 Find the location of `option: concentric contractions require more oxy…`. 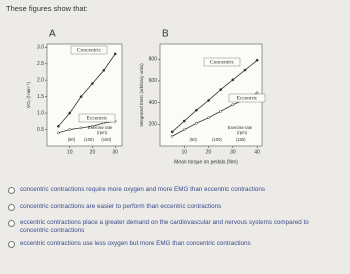

option: concentric contractions require more oxy… is located at coordinates (173, 190).